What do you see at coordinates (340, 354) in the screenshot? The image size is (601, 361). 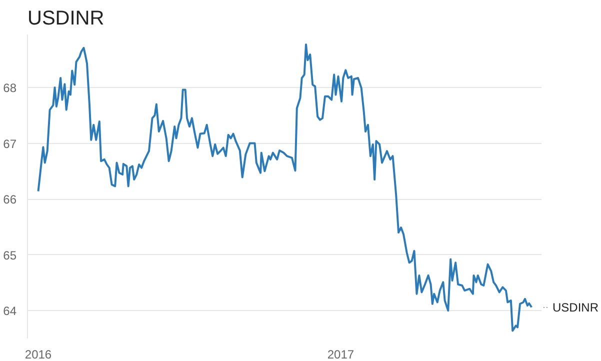 I see `x-tick-label: 2017` at bounding box center [340, 354].